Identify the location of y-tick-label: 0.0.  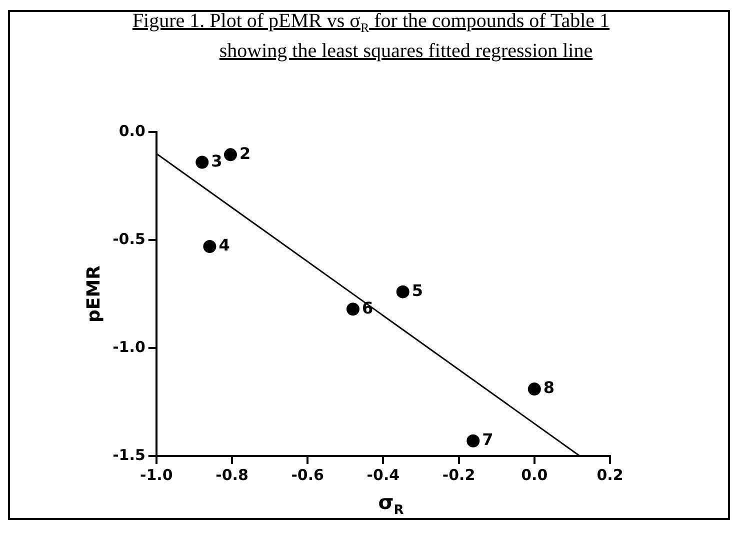
(132, 131).